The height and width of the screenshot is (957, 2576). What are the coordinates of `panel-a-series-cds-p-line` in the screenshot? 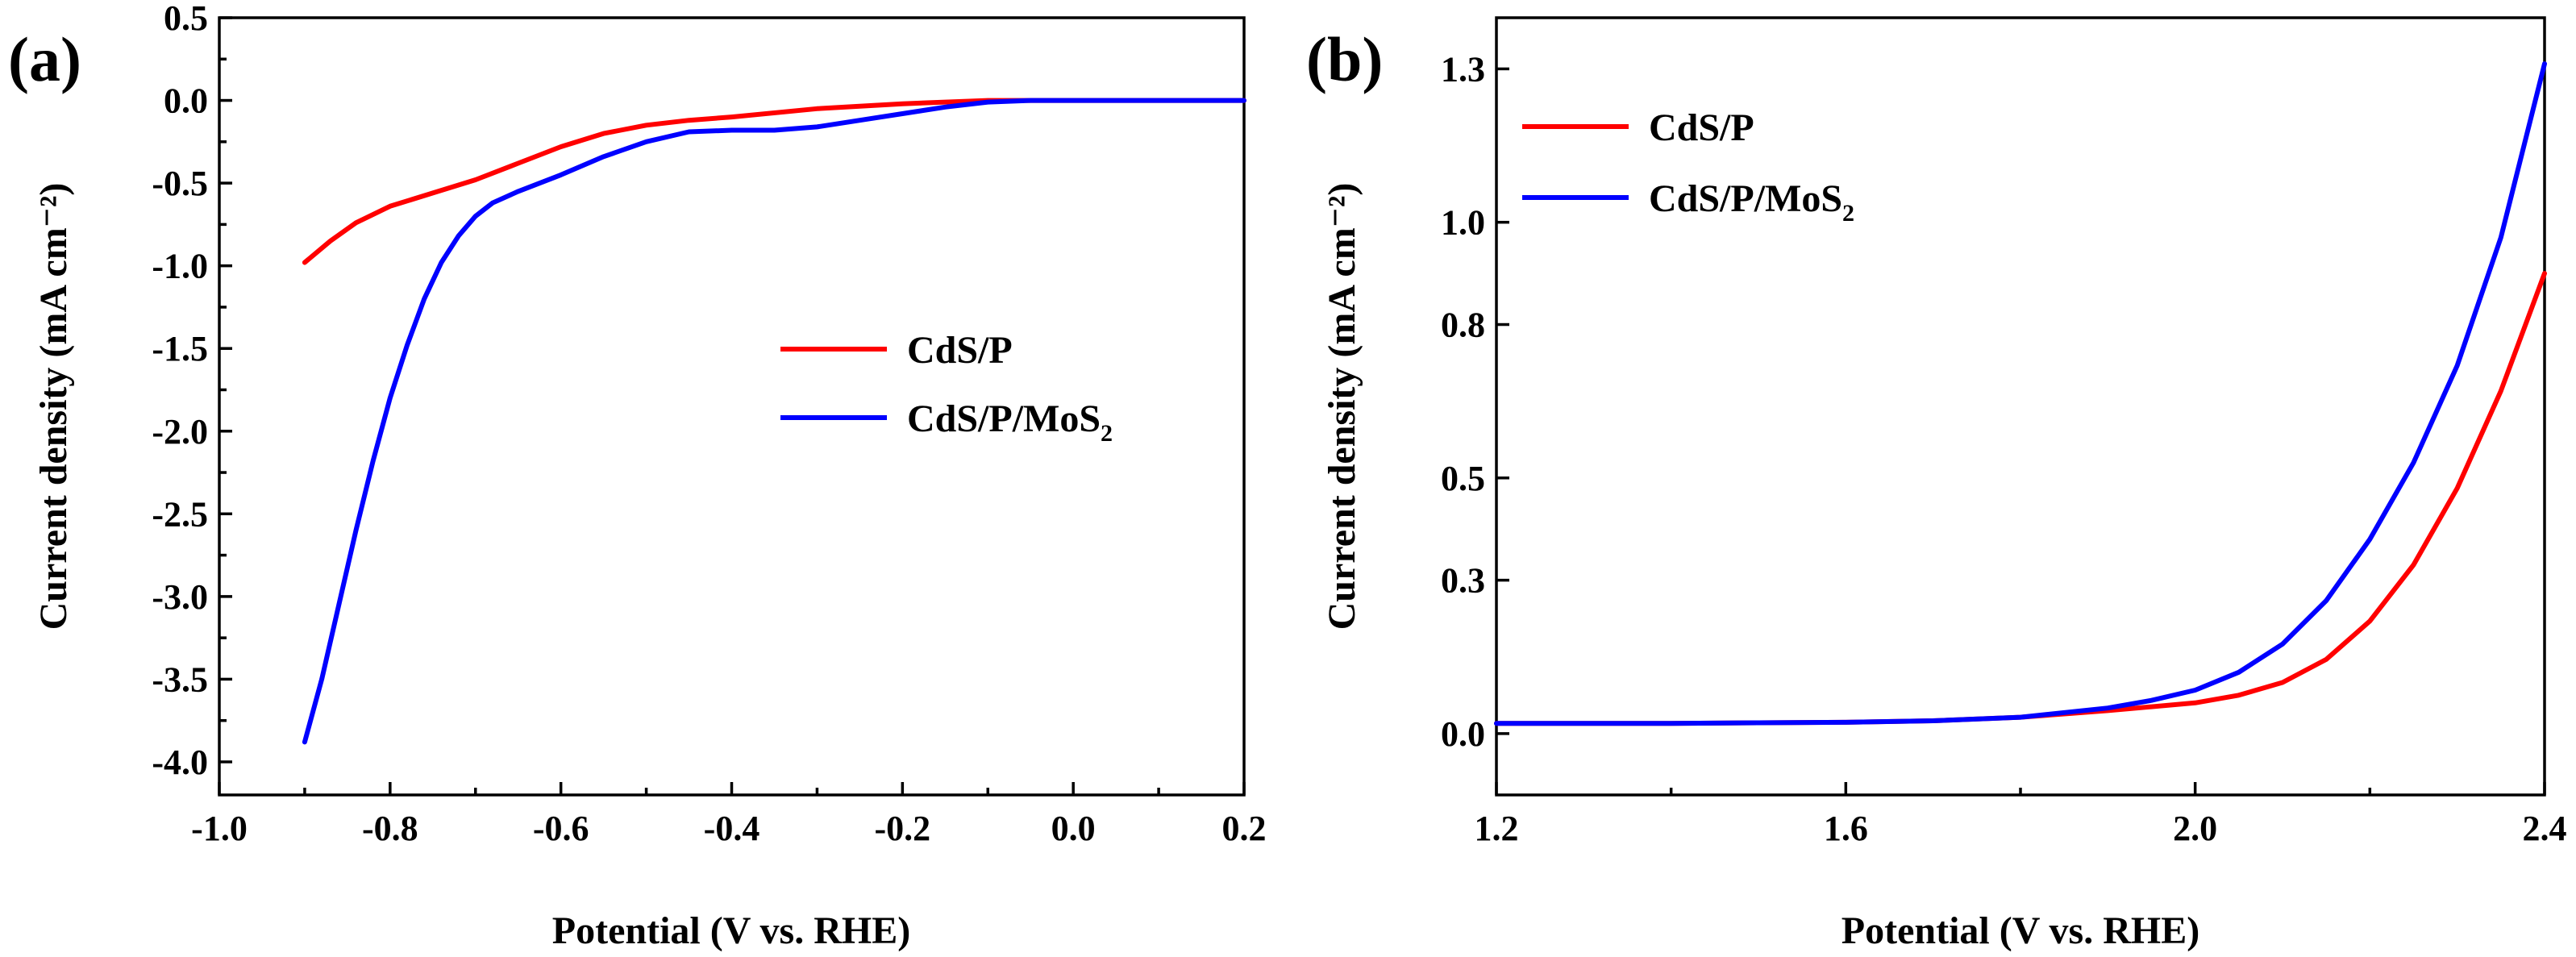 It's located at (774, 181).